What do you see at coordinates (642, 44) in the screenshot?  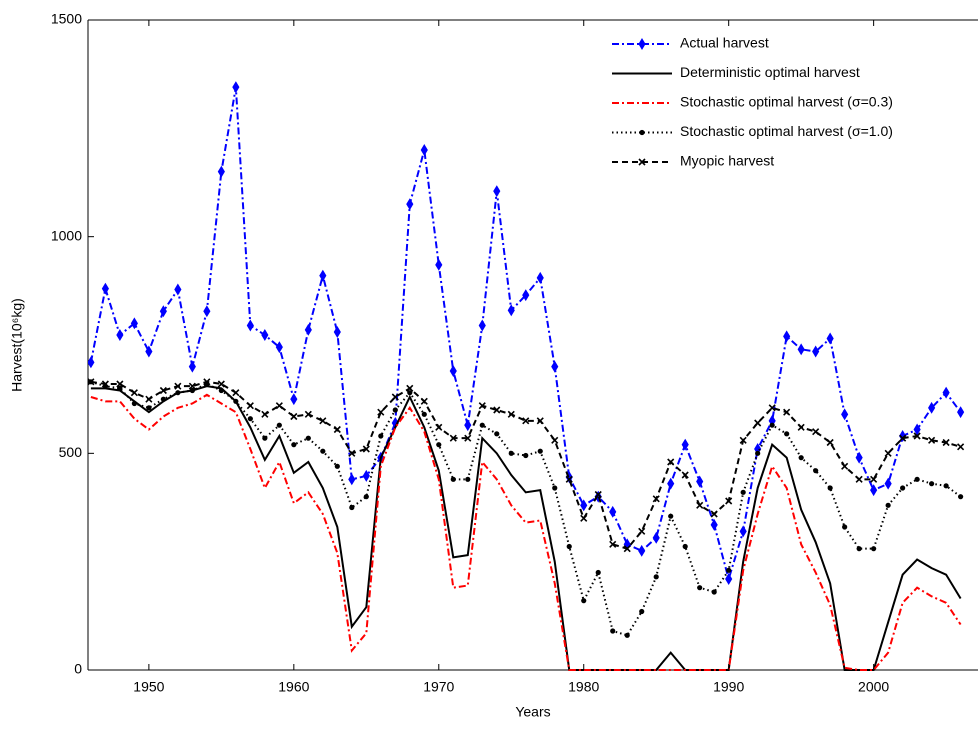 I see `legend-marker` at bounding box center [642, 44].